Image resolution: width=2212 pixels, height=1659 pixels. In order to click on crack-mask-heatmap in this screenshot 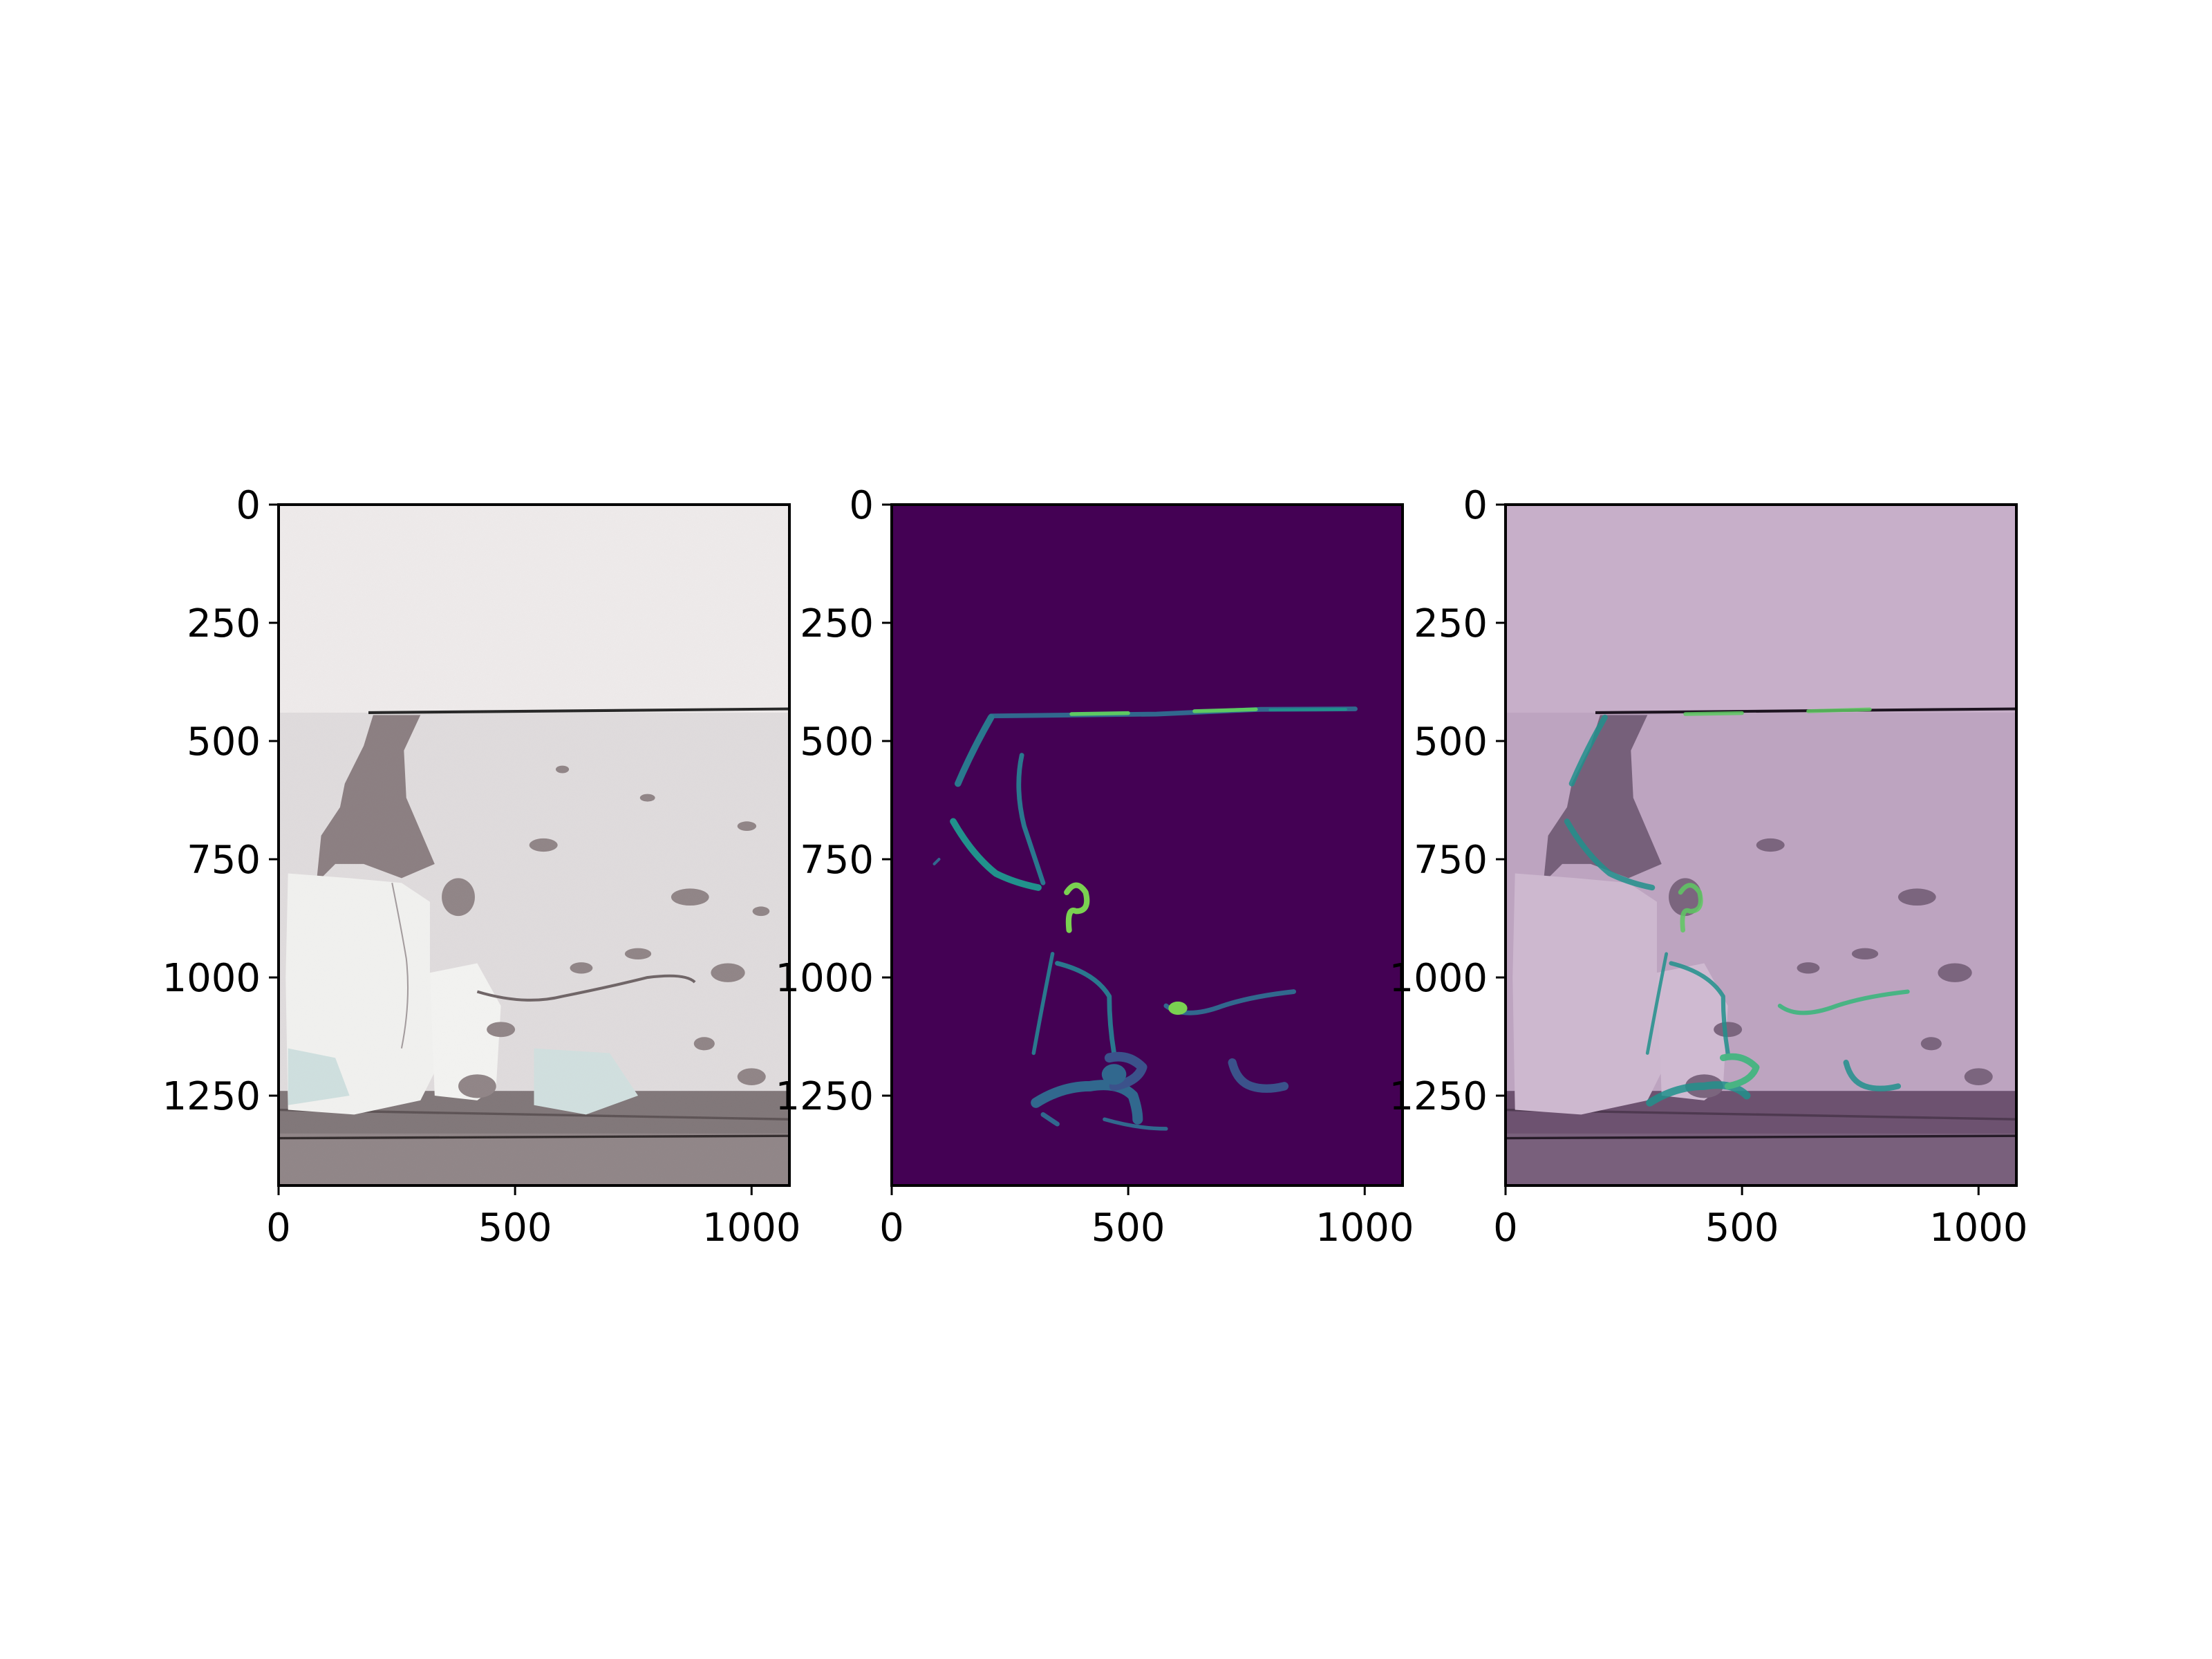, I will do `click(1147, 845)`.